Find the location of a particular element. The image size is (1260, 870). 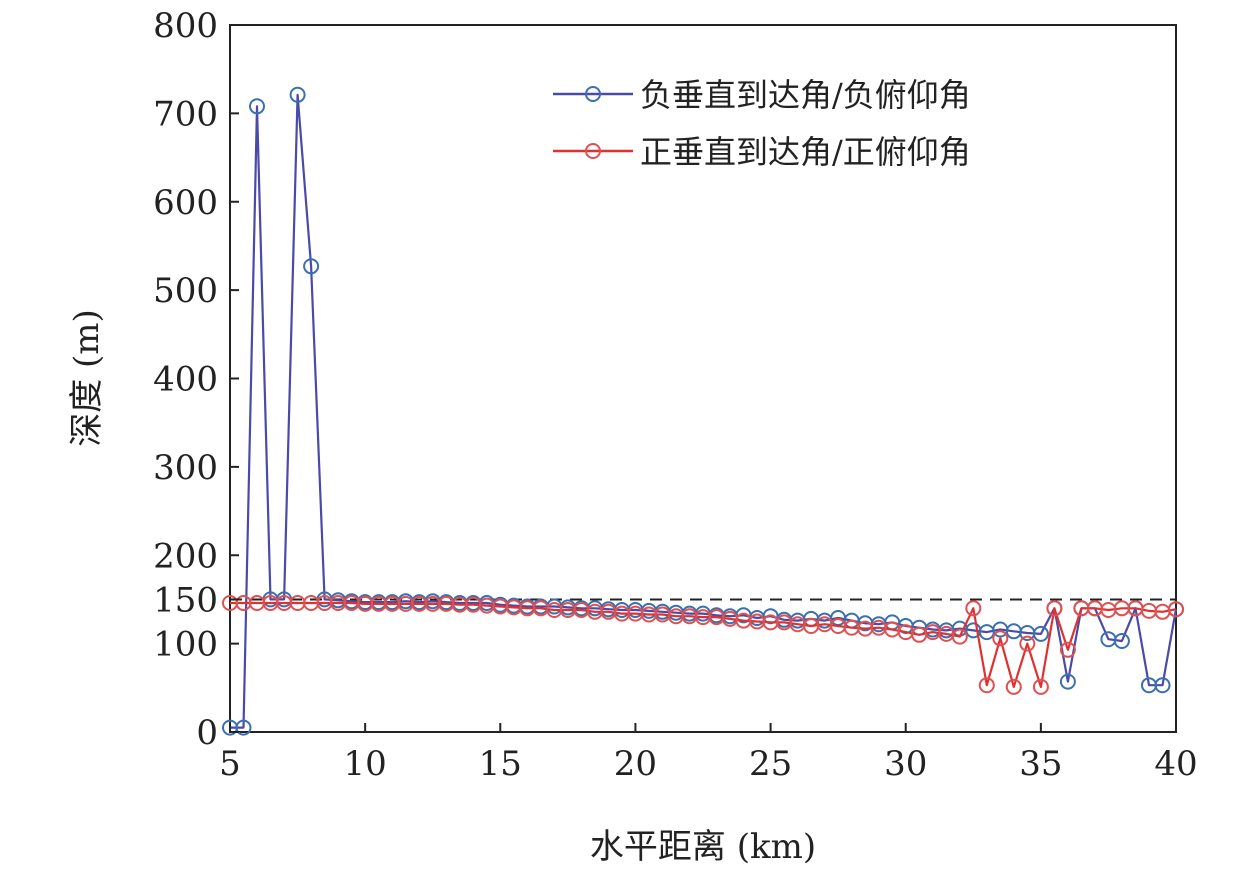

x-tick-label: 5 is located at coordinates (230, 764).